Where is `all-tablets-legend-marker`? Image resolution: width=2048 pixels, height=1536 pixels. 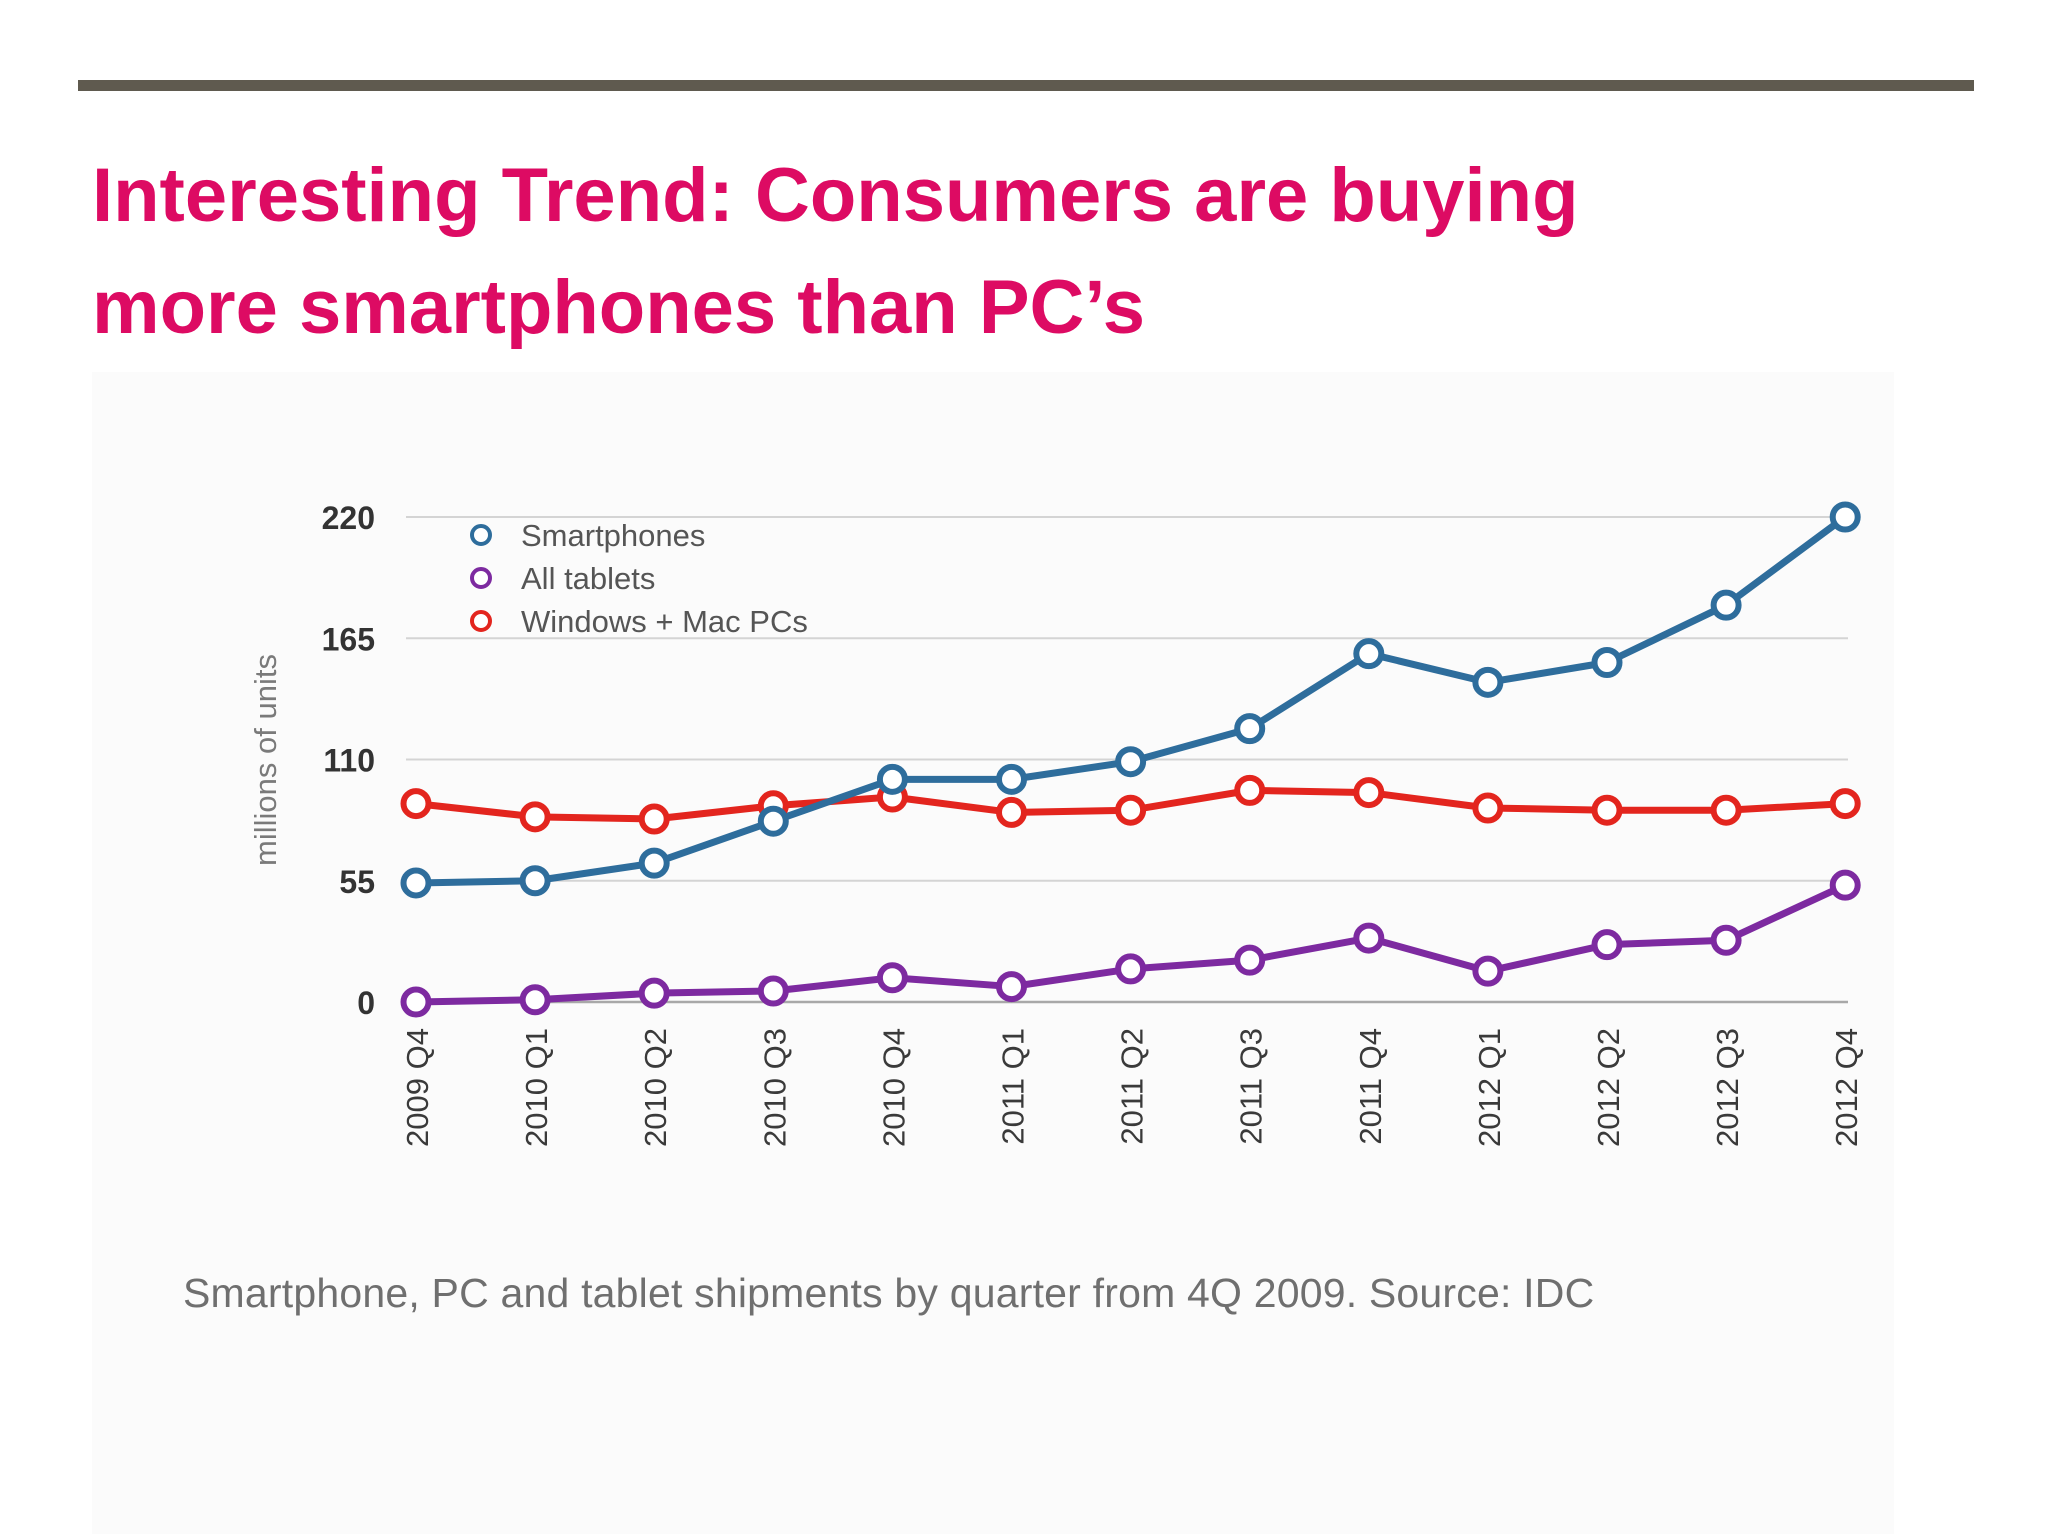
all-tablets-legend-marker is located at coordinates (481, 578).